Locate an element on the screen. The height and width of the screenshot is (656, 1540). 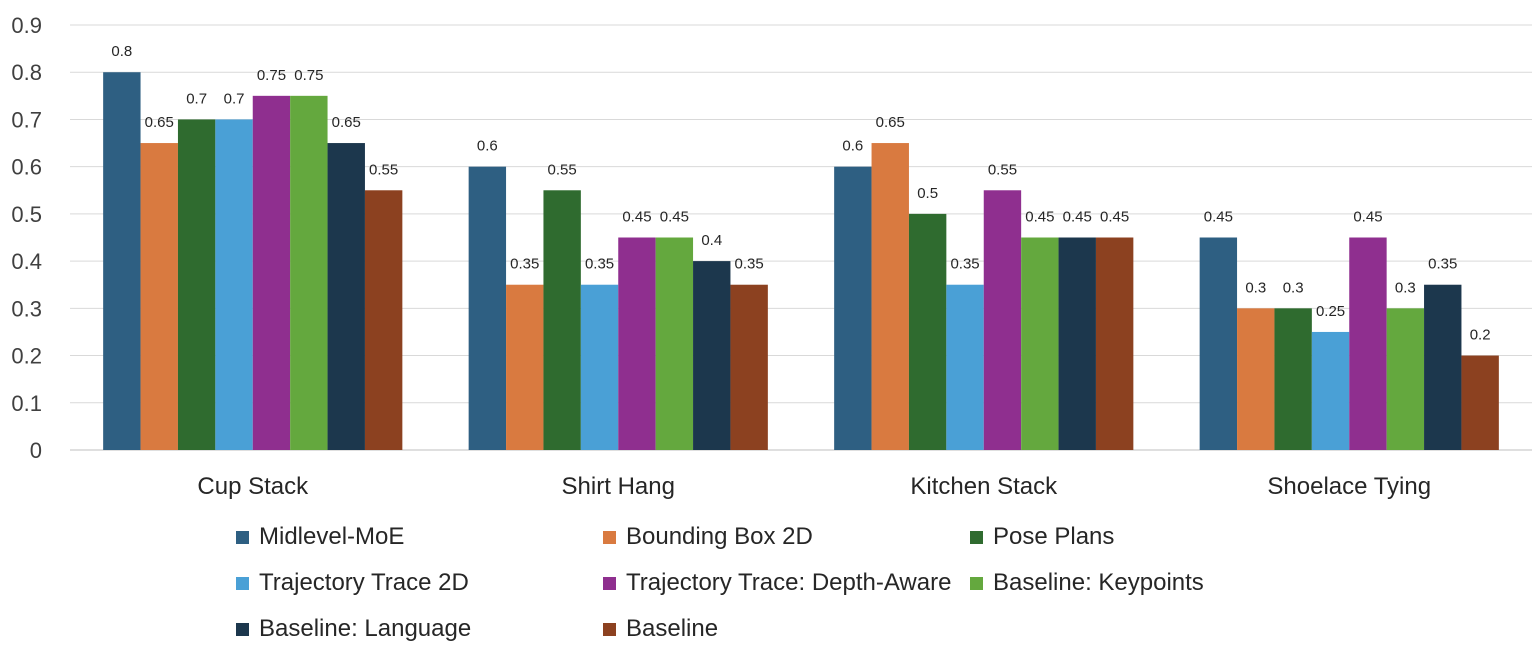
data-label: 0.25 is located at coordinates (1330, 311).